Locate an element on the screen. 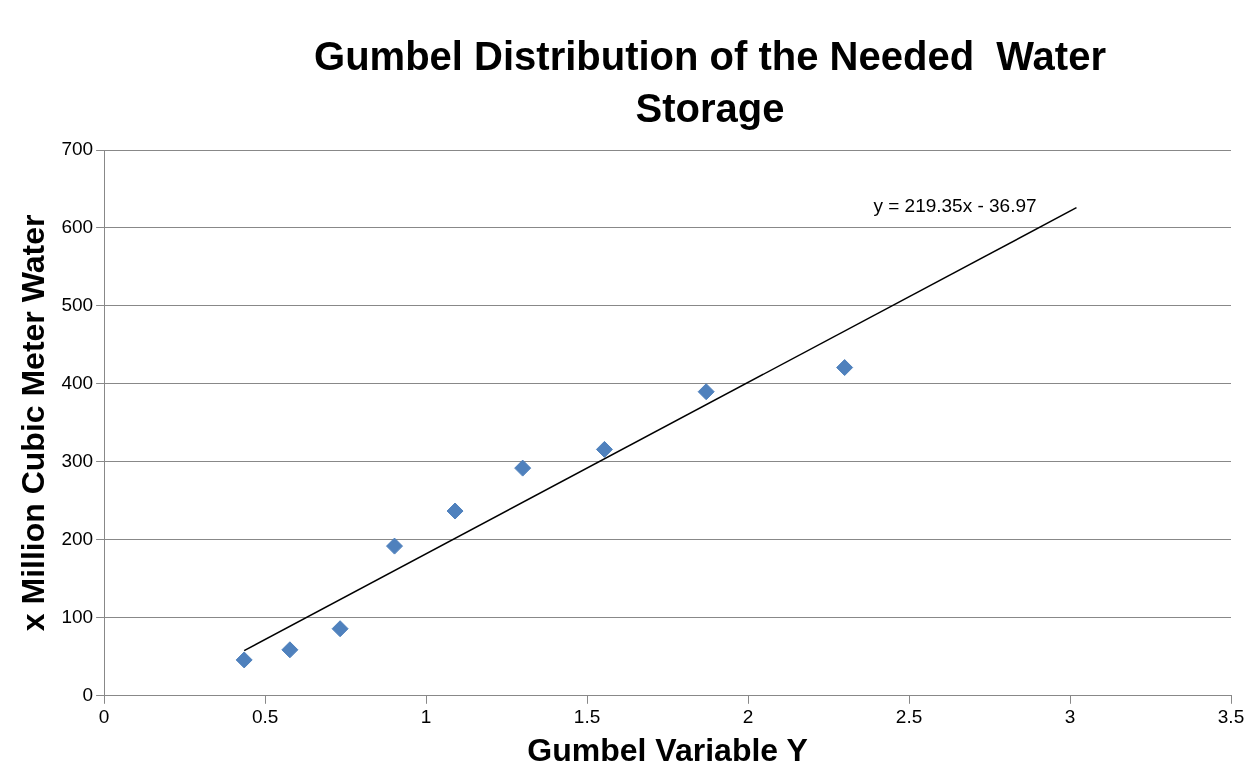 The image size is (1259, 771). chart-title: Gumbel Distribution of the Needed Water Storage is located at coordinates (710, 82).